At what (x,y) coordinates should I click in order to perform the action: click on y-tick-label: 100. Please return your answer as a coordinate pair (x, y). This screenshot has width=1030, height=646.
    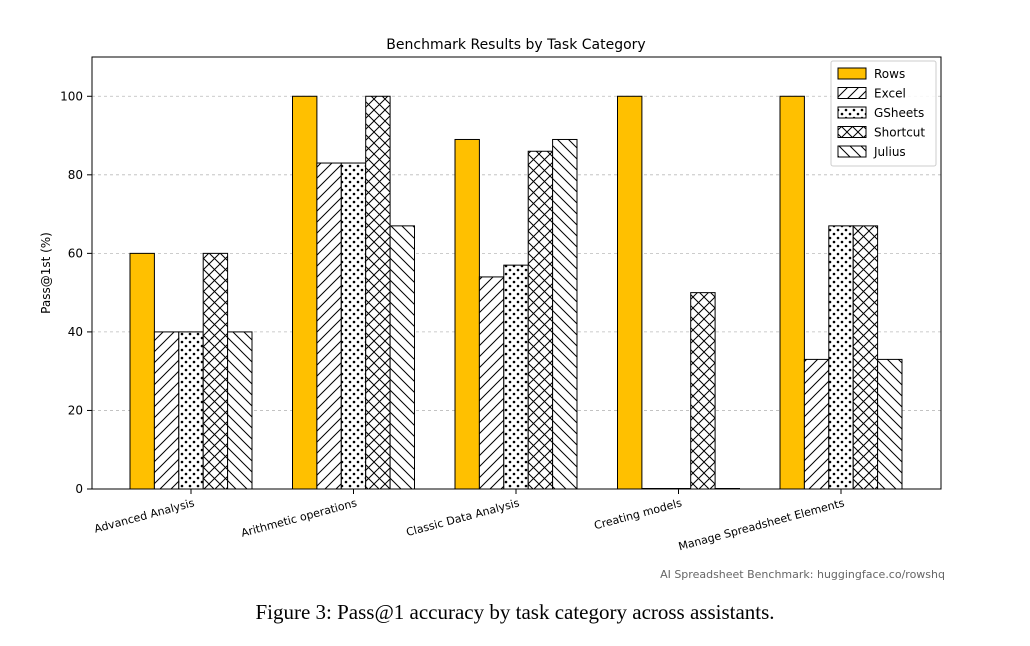
    Looking at the image, I should click on (71, 96).